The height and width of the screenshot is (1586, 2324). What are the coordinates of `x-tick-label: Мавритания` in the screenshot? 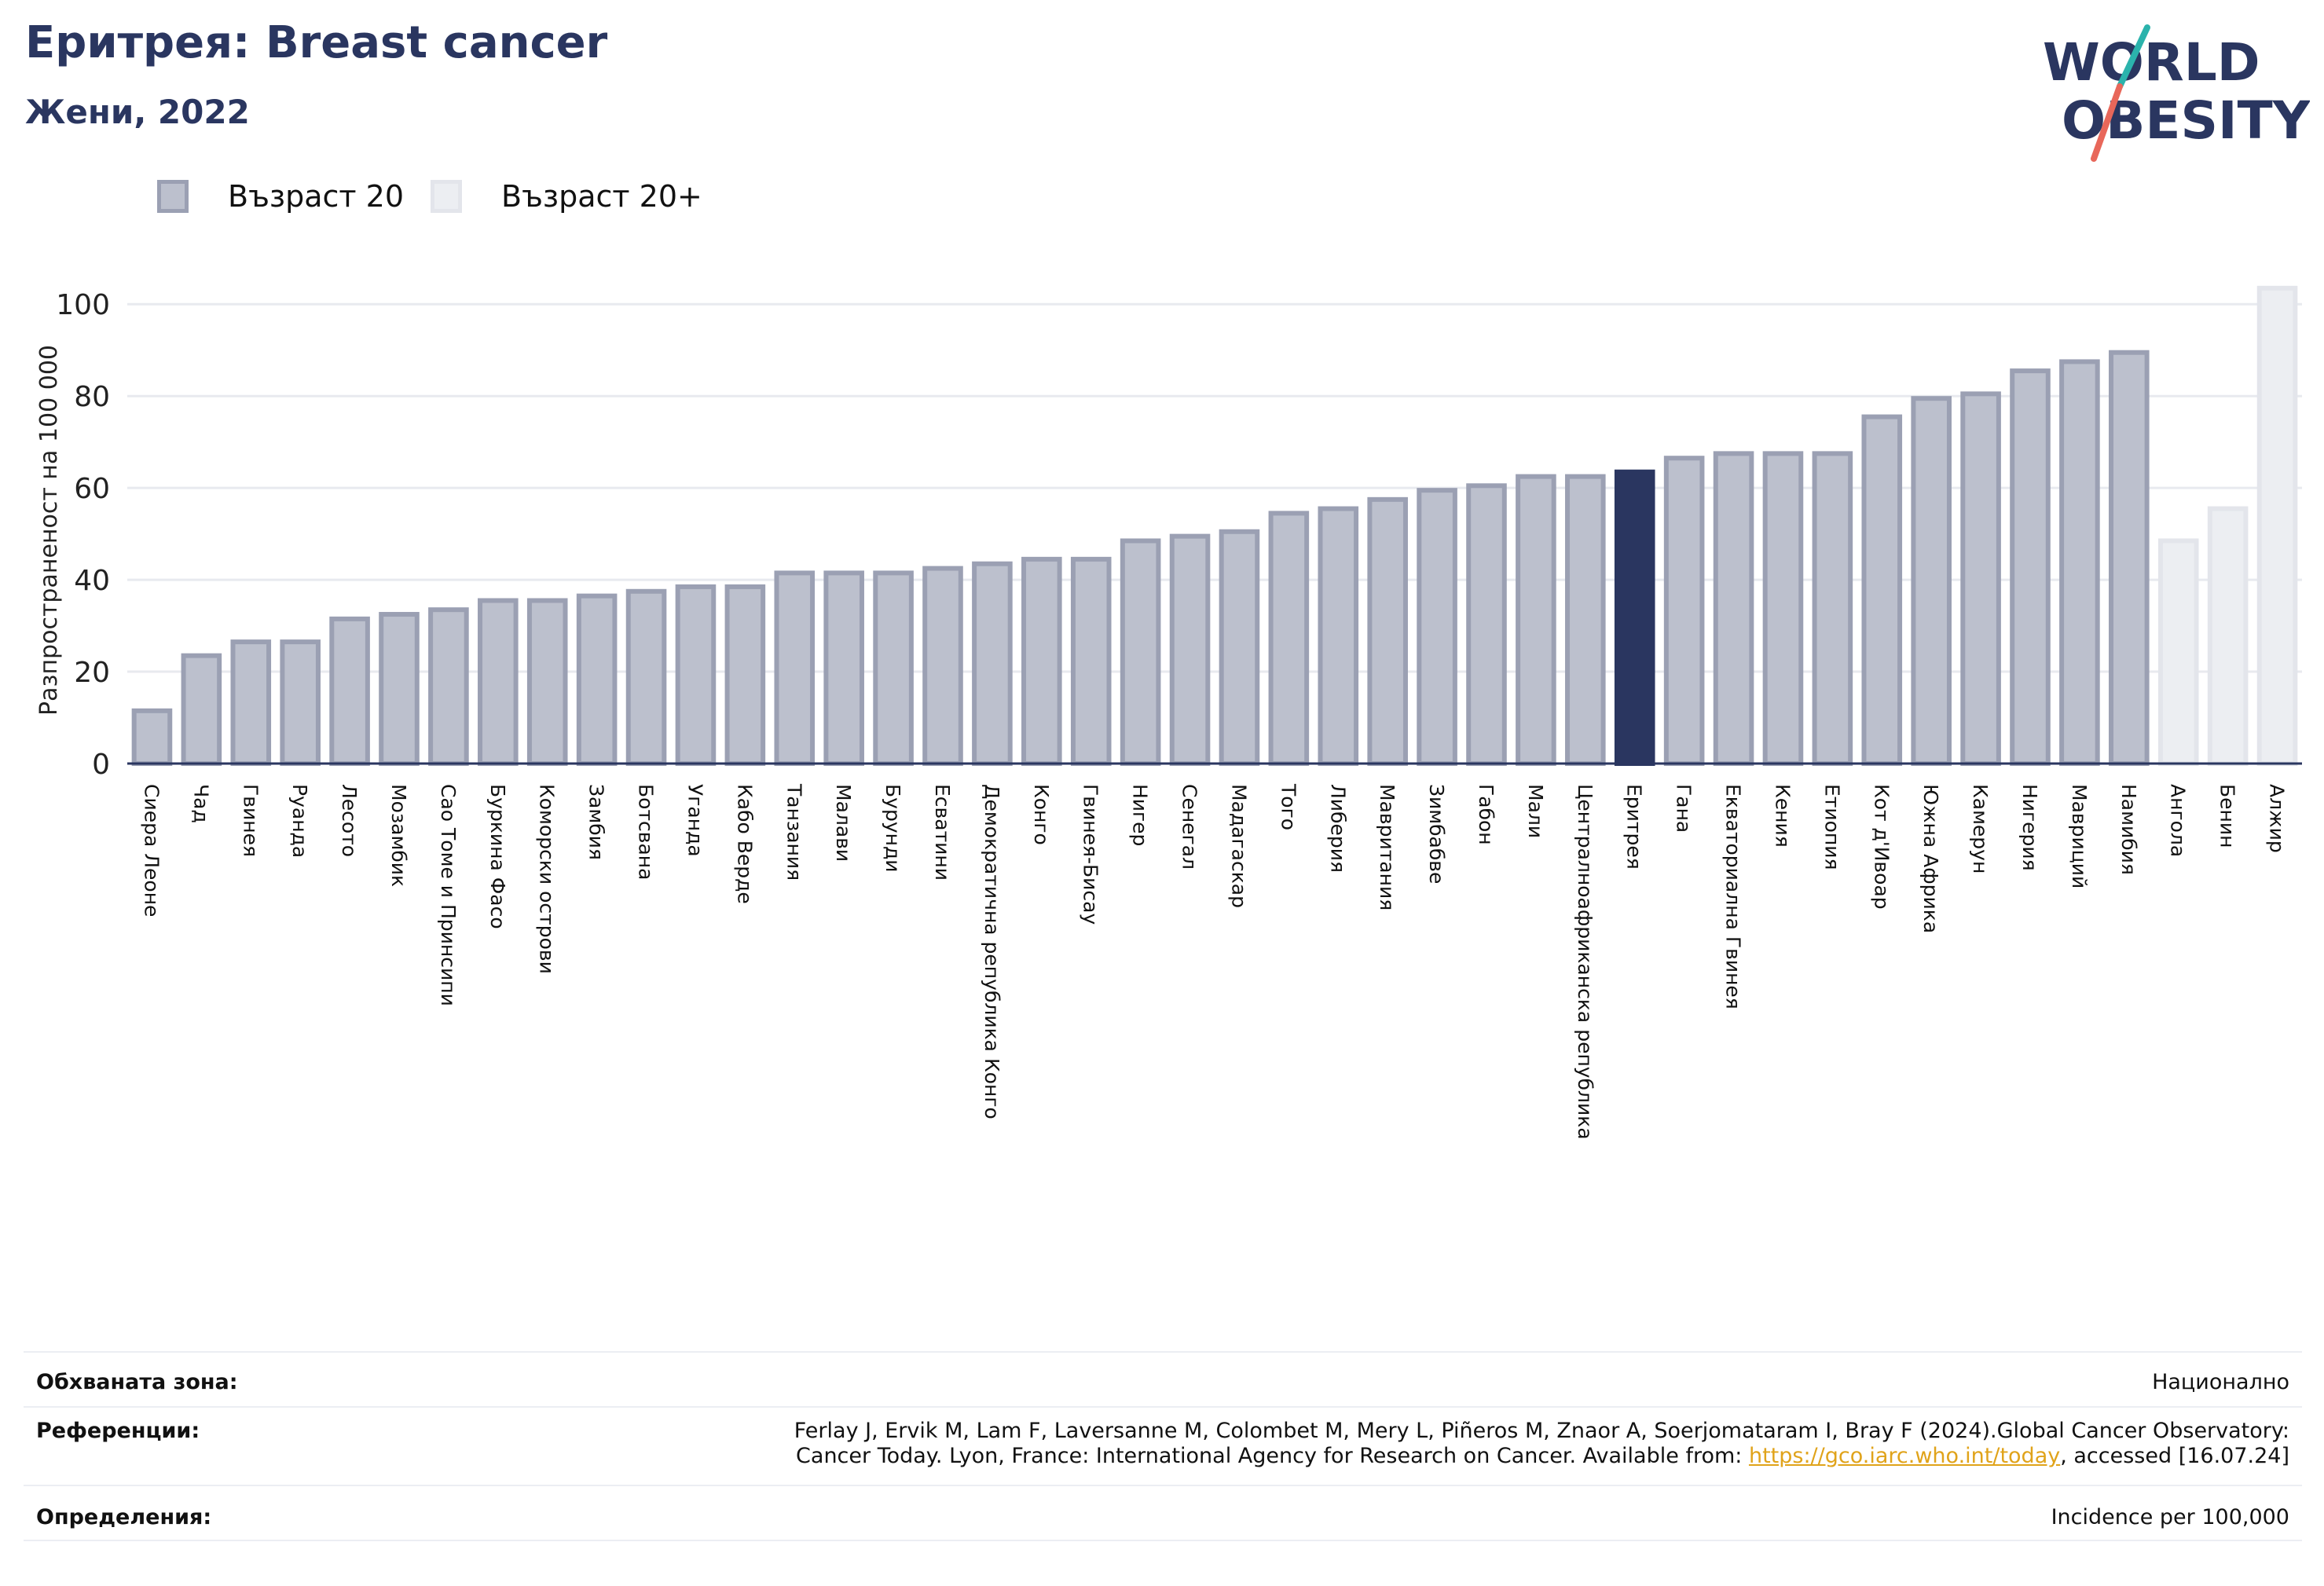 It's located at (1387, 847).